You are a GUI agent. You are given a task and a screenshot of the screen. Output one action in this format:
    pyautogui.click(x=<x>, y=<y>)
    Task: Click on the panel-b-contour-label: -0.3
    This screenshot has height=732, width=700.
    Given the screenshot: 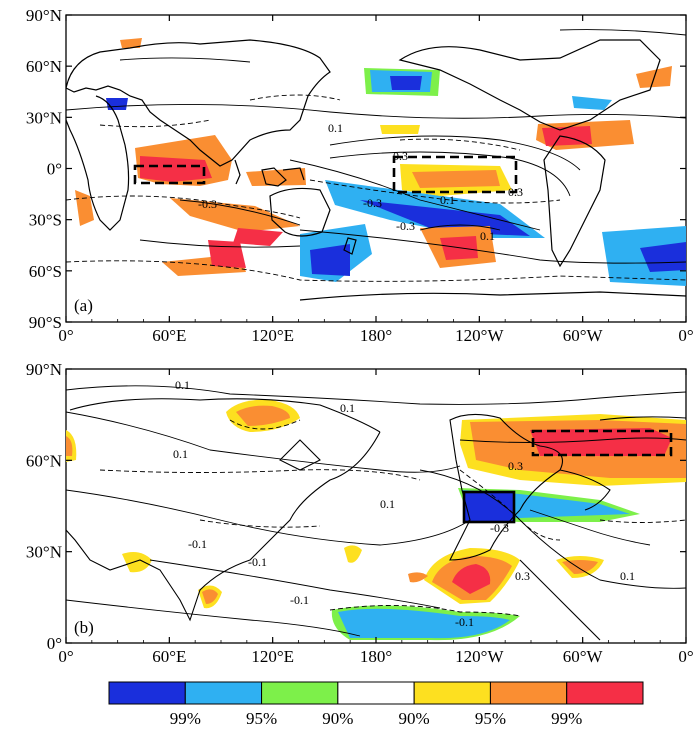 What is the action you would take?
    pyautogui.click(x=499, y=528)
    